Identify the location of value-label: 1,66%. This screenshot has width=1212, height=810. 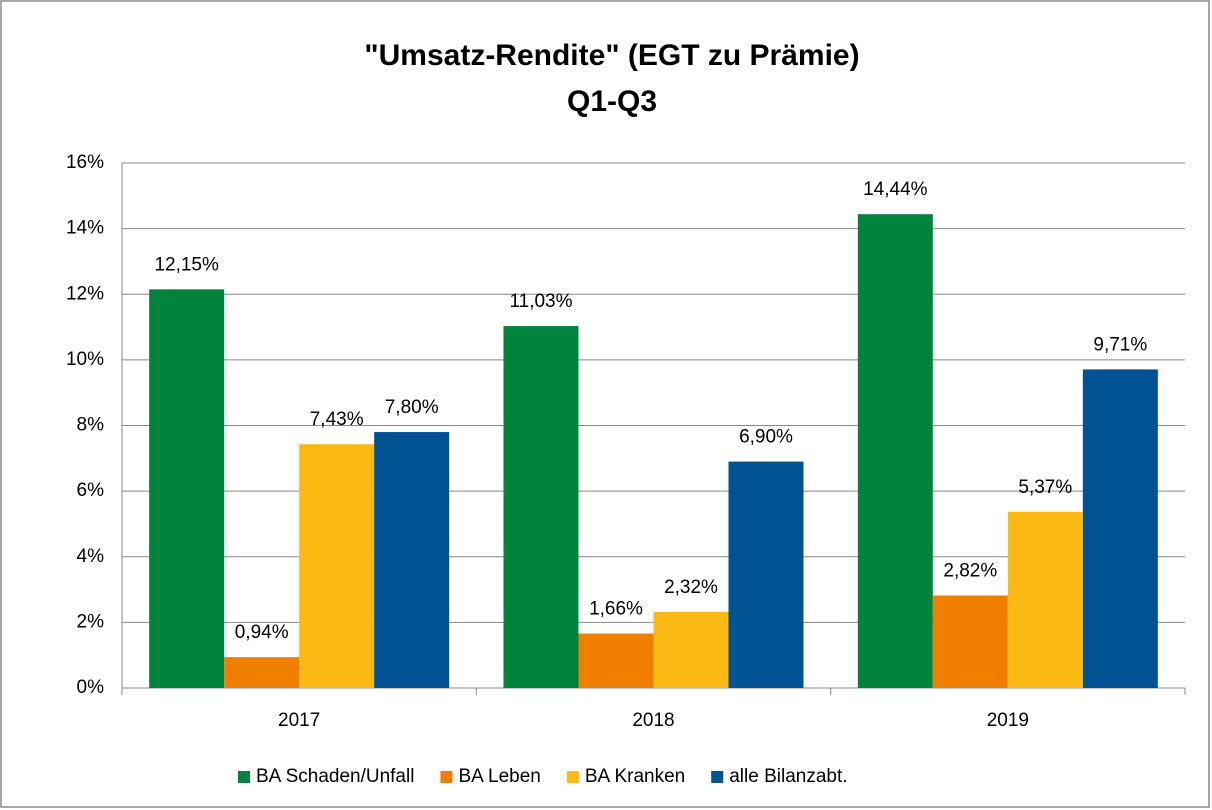
(616, 609).